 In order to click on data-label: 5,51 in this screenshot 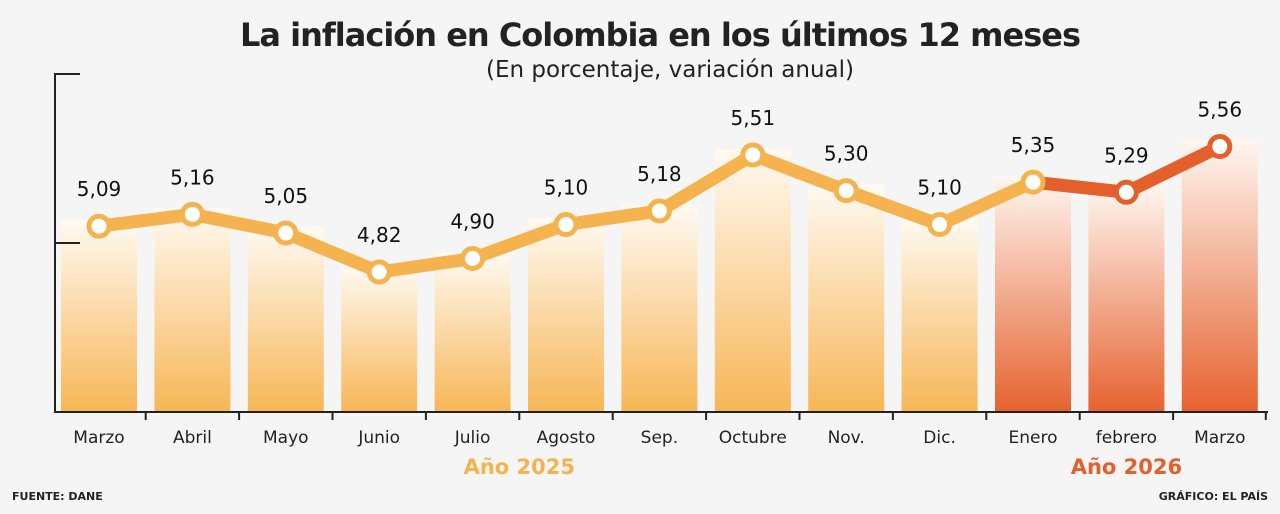, I will do `click(753, 118)`.